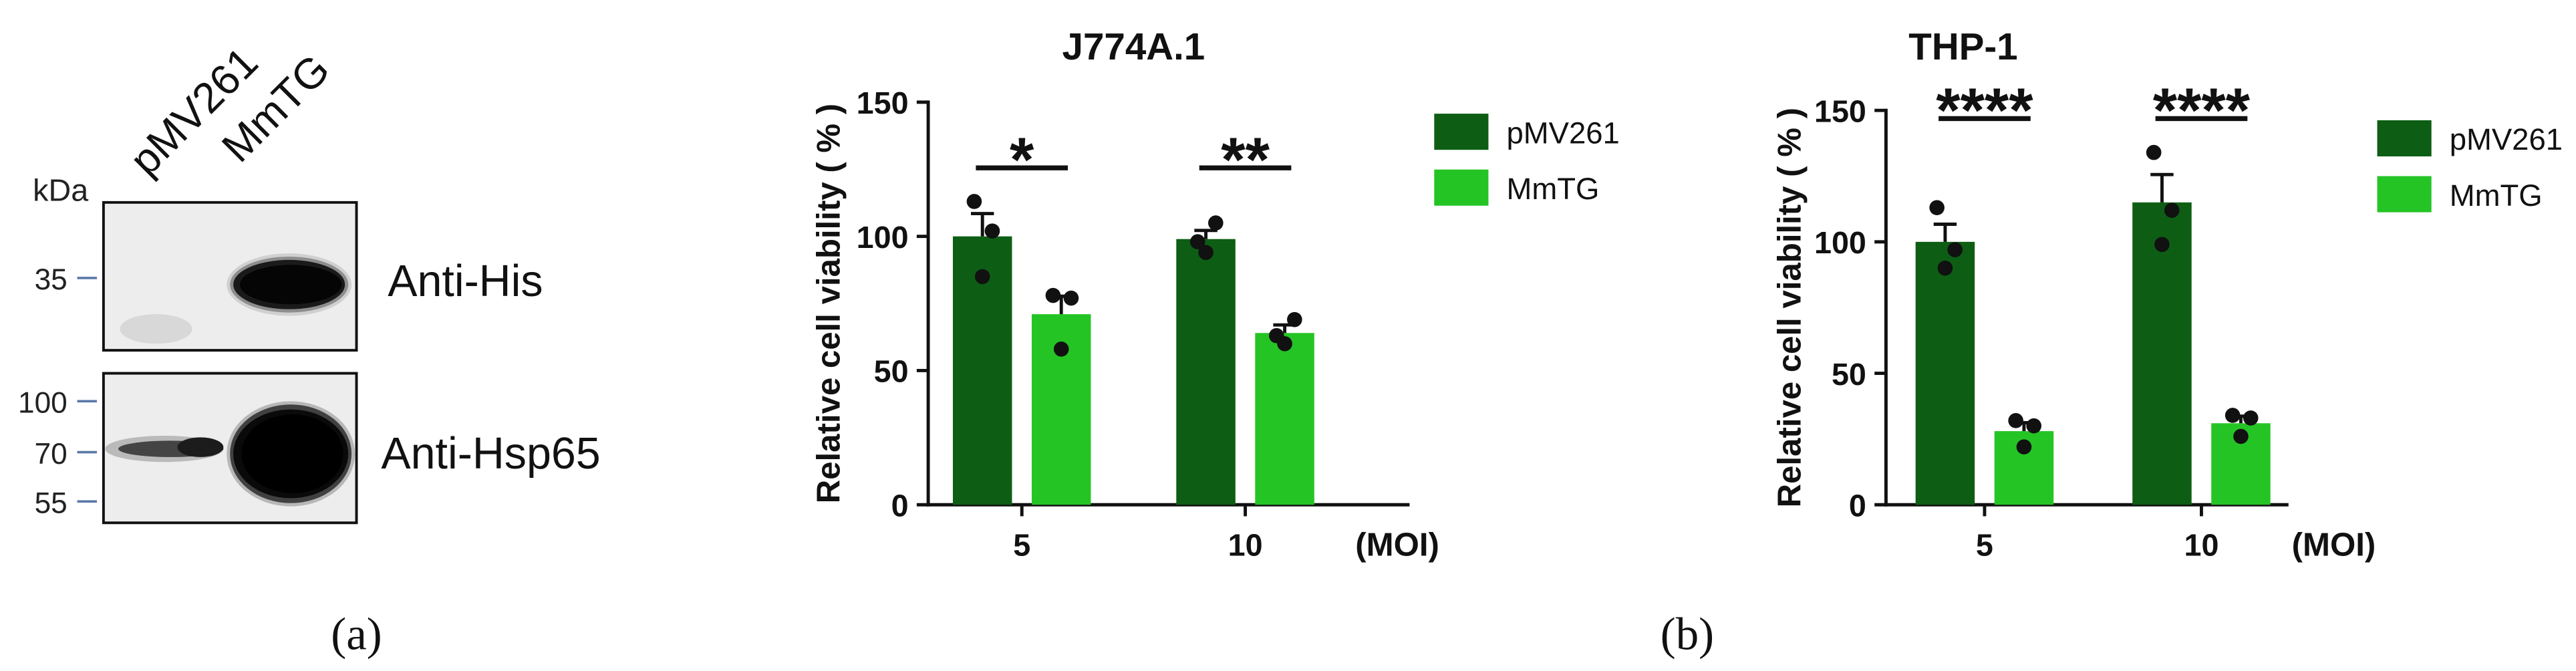 The image size is (2576, 671). What do you see at coordinates (60, 189) in the screenshot?
I see `kda-label: kDa` at bounding box center [60, 189].